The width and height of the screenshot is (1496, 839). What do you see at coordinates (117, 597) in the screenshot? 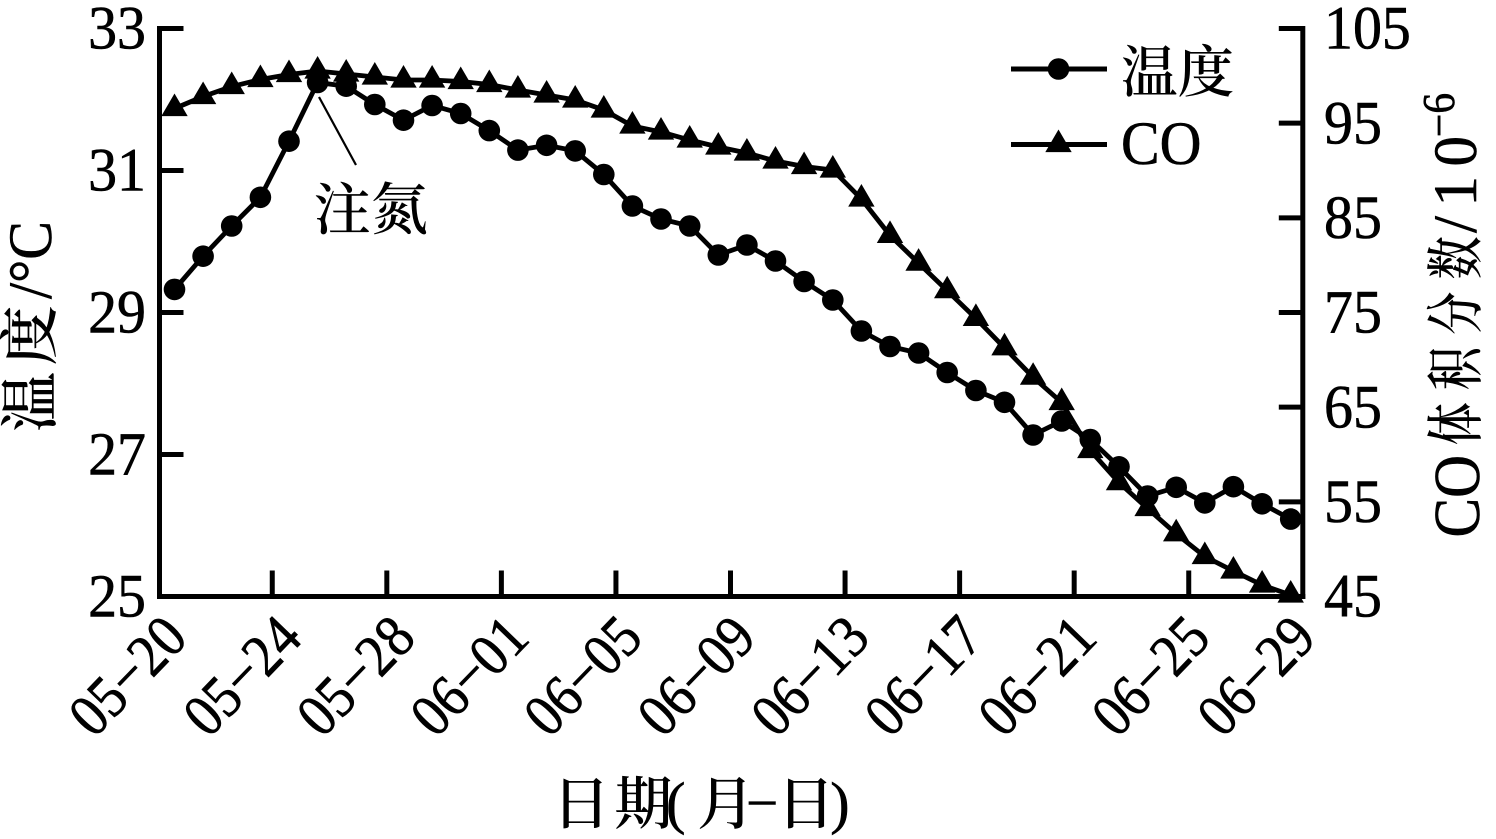
I see `svg-text: 25` at bounding box center [117, 597].